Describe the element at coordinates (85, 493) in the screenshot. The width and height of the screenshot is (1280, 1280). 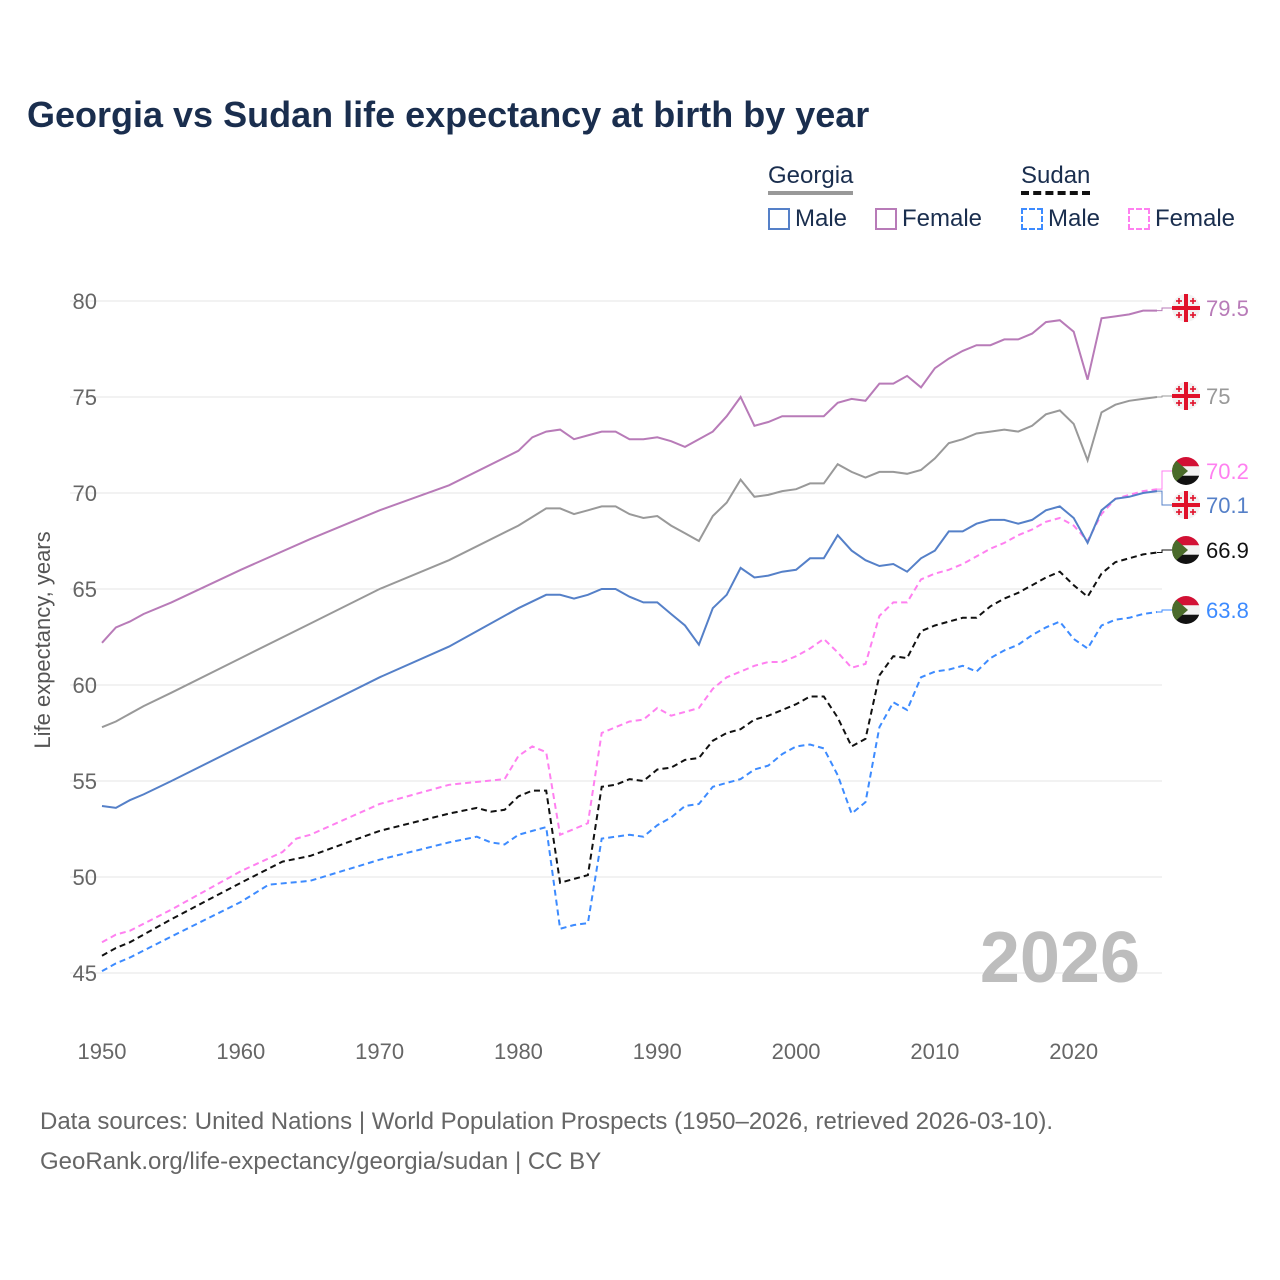
I see `y-tick-label: 70` at that location.